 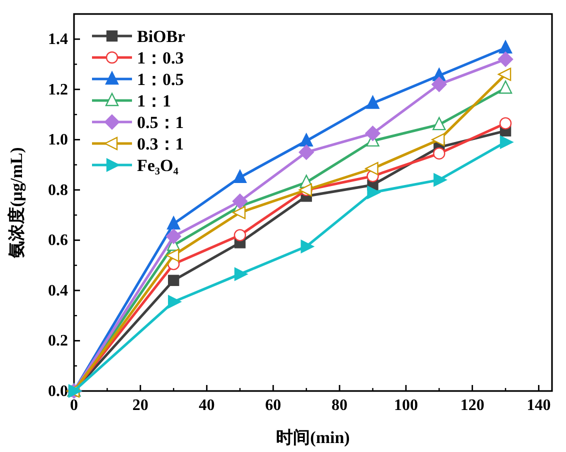 I want to click on x-tick-label: 80, so click(x=340, y=405).